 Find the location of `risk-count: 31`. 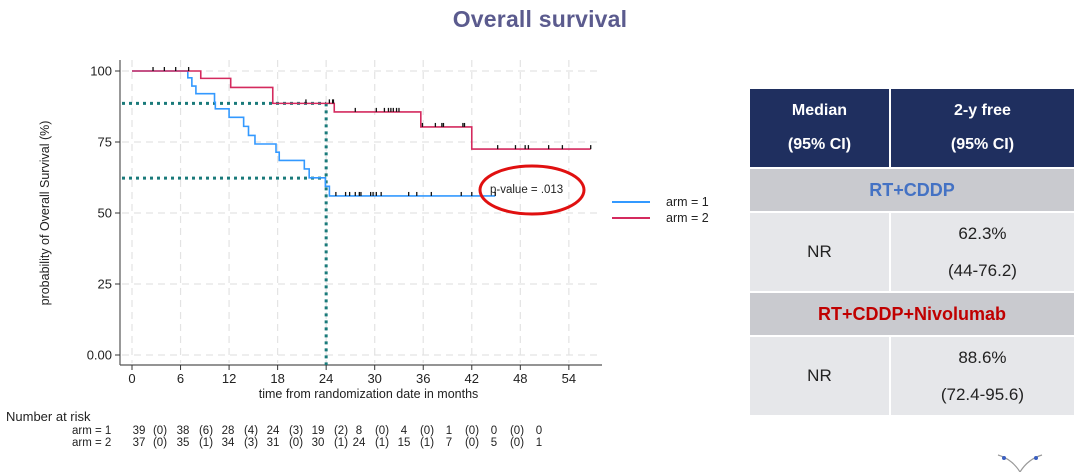

risk-count: 31 is located at coordinates (273, 443).